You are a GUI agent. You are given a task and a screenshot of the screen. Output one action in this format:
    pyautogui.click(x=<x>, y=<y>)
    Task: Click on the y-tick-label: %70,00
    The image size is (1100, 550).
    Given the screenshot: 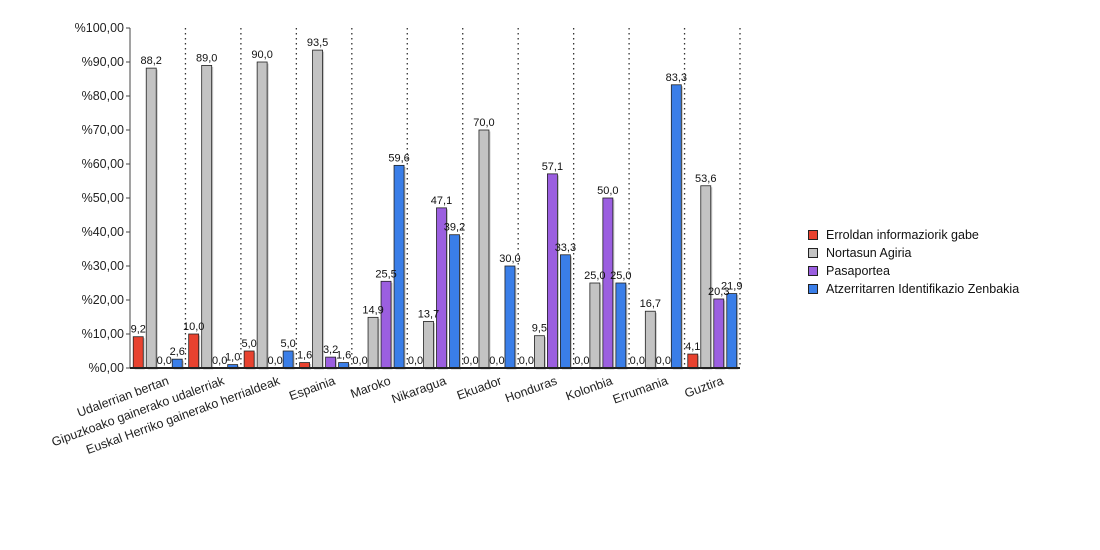 What is the action you would take?
    pyautogui.click(x=103, y=130)
    